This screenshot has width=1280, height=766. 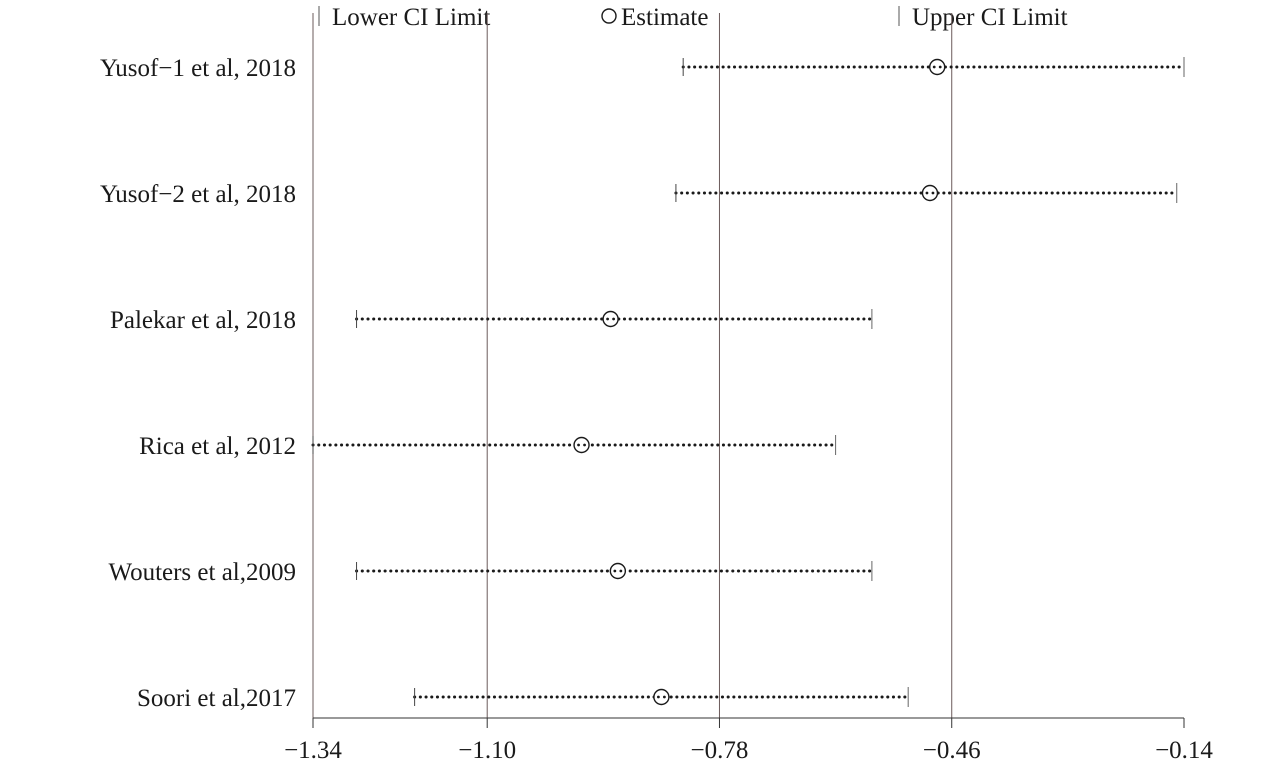 What do you see at coordinates (411, 17) in the screenshot?
I see `legend-lower-ci-label: Lower CI Limit` at bounding box center [411, 17].